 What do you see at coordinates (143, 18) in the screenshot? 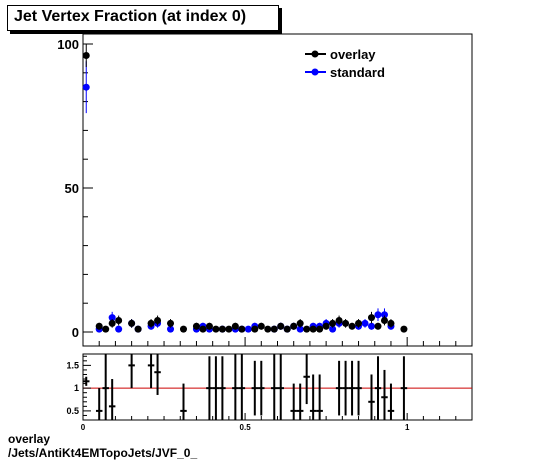
I see `title-box: Jet Vertex Fraction (at index 0)` at bounding box center [143, 18].